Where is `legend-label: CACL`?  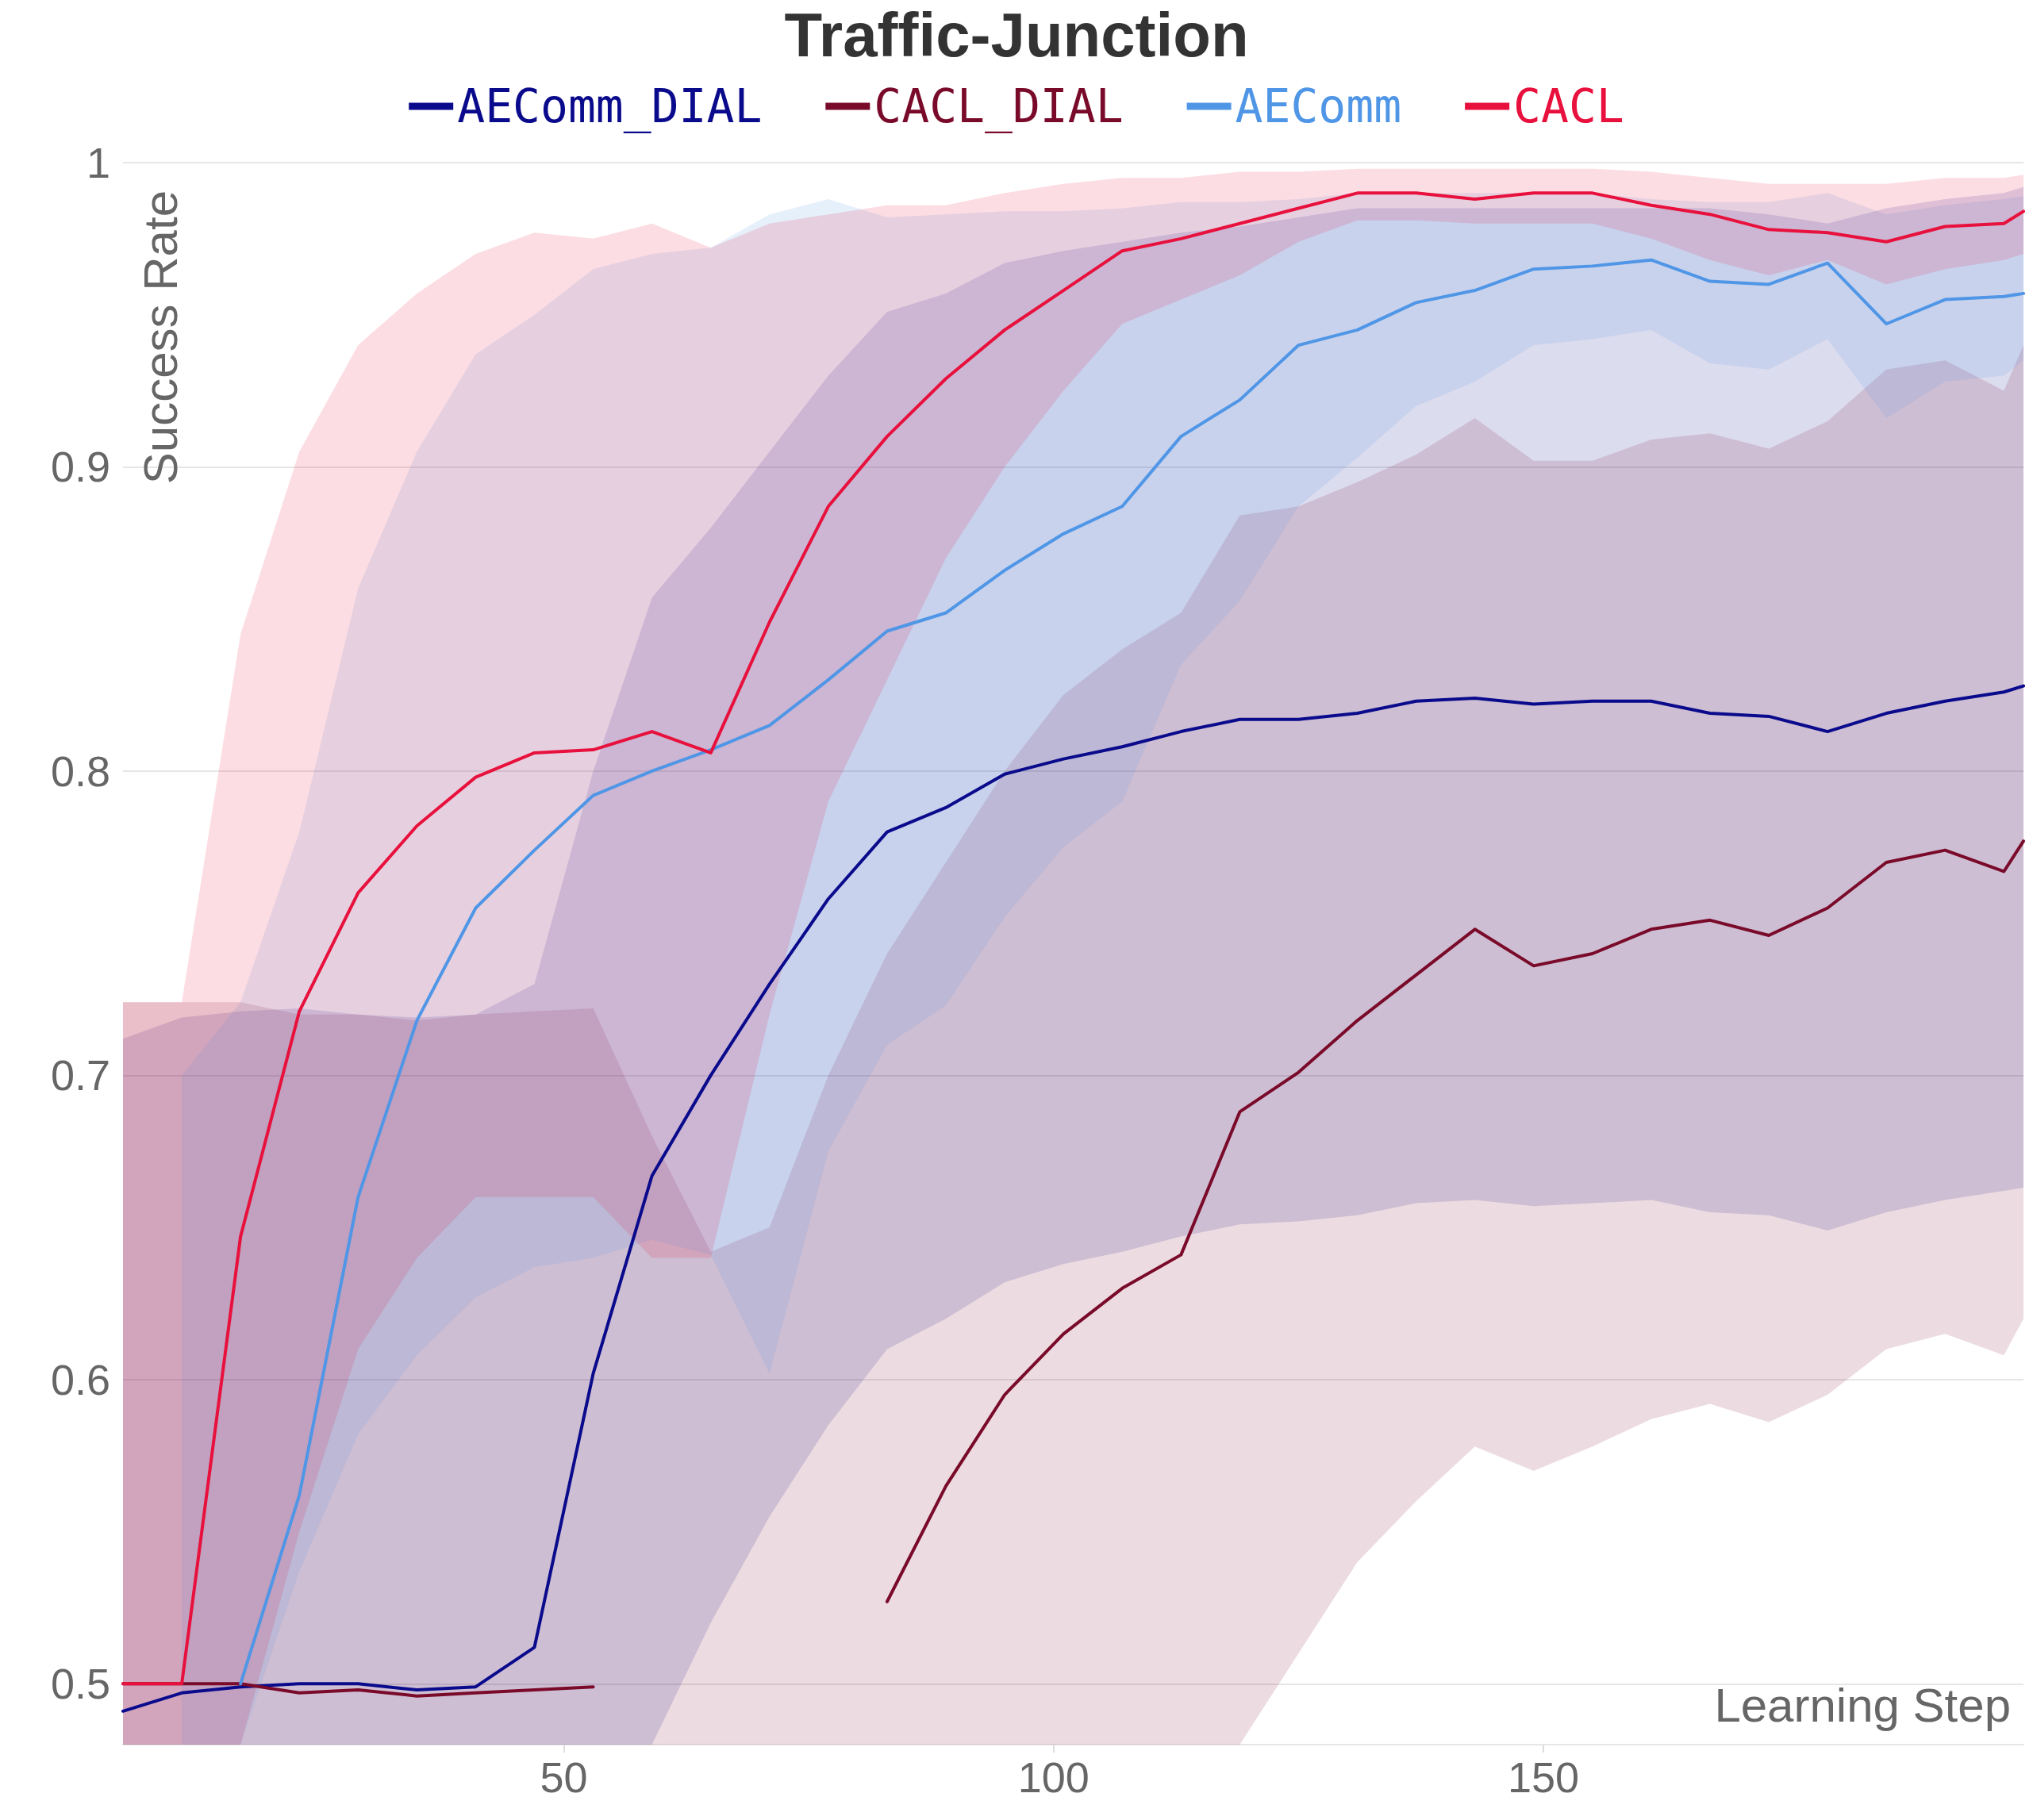
legend-label: CACL is located at coordinates (1568, 106).